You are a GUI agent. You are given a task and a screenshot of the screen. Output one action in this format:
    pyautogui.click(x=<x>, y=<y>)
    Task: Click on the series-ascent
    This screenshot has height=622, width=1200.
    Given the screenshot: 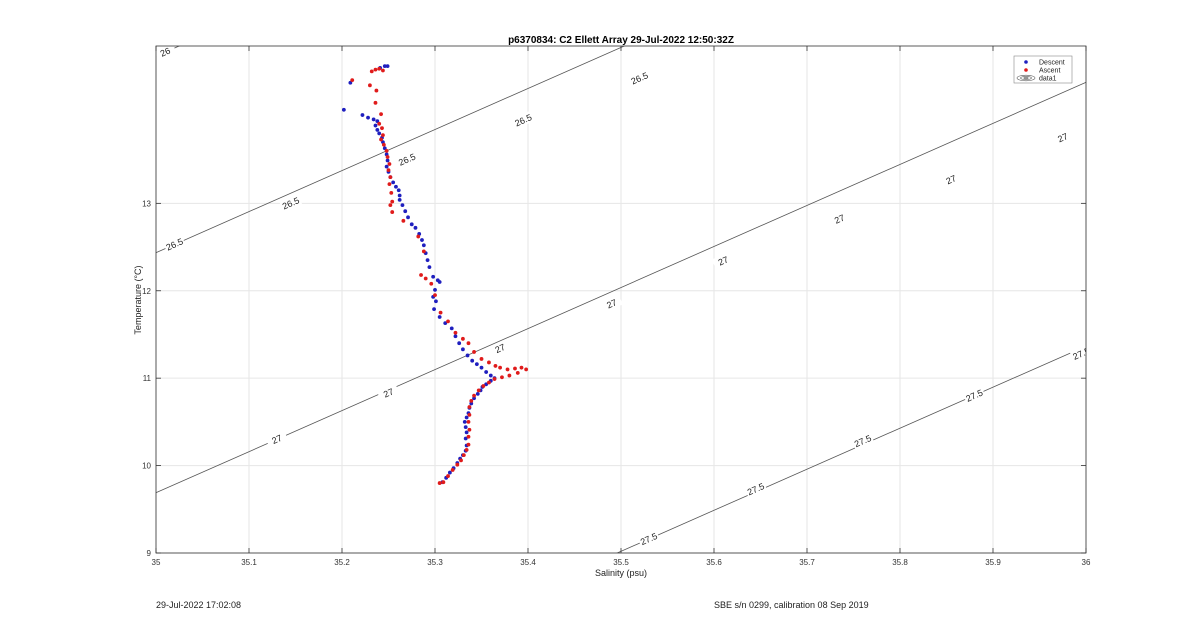 What is the action you would take?
    pyautogui.click(x=439, y=275)
    